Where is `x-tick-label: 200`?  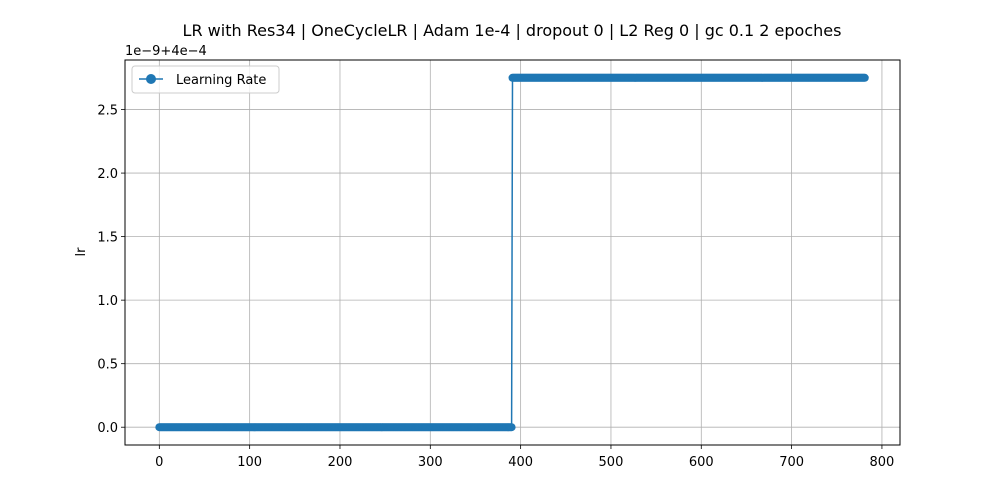
x-tick-label: 200 is located at coordinates (340, 462).